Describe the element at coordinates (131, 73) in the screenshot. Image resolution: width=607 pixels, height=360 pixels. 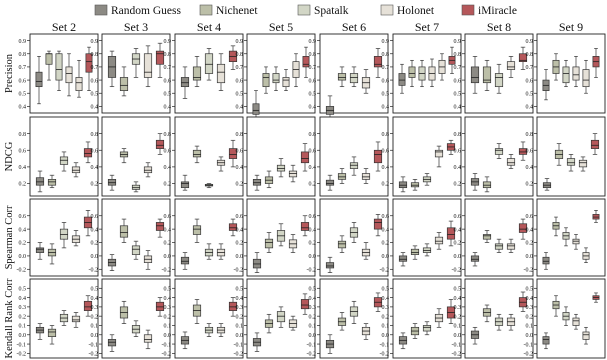
I see `panel-precision-set-3: 0.4 0.5 0.6 0.7 0.8 0.9` at that location.